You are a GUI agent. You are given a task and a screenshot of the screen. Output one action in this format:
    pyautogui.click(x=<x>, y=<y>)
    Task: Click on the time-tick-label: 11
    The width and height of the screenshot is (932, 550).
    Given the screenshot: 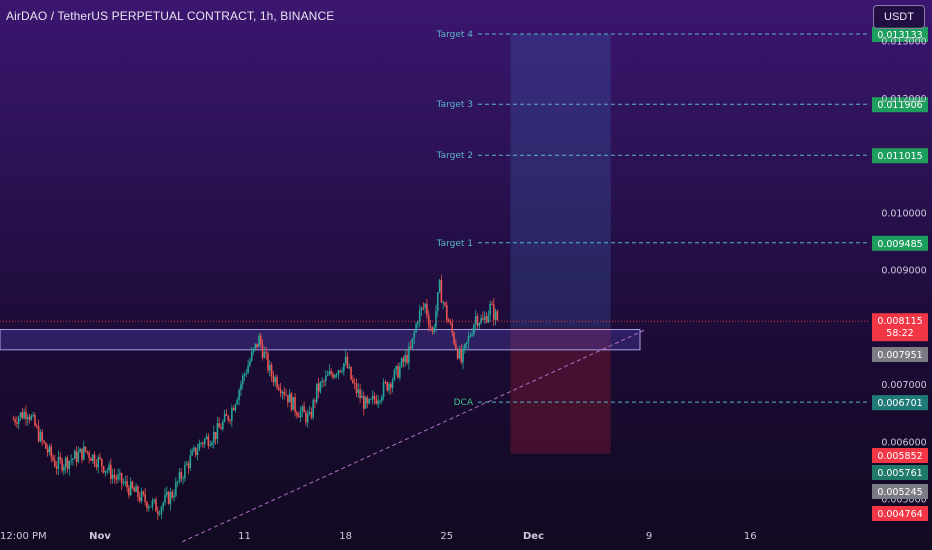 What is the action you would take?
    pyautogui.click(x=244, y=536)
    